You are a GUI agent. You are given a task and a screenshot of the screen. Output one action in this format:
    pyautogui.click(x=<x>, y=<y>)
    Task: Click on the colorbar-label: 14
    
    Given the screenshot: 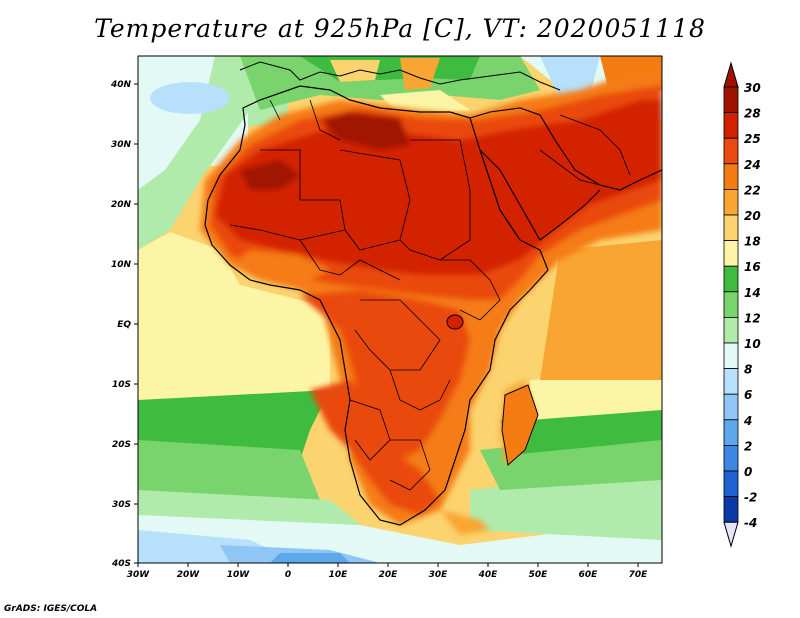 What is the action you would take?
    pyautogui.click(x=752, y=293)
    